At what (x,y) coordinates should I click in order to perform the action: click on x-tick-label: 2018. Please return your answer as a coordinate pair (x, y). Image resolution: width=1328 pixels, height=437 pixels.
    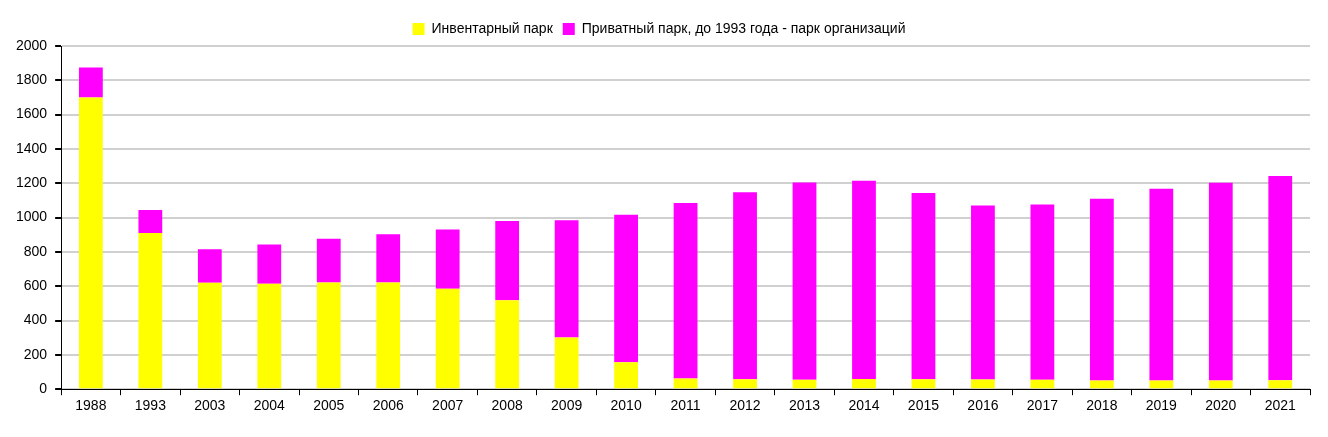
    Looking at the image, I should click on (1102, 405).